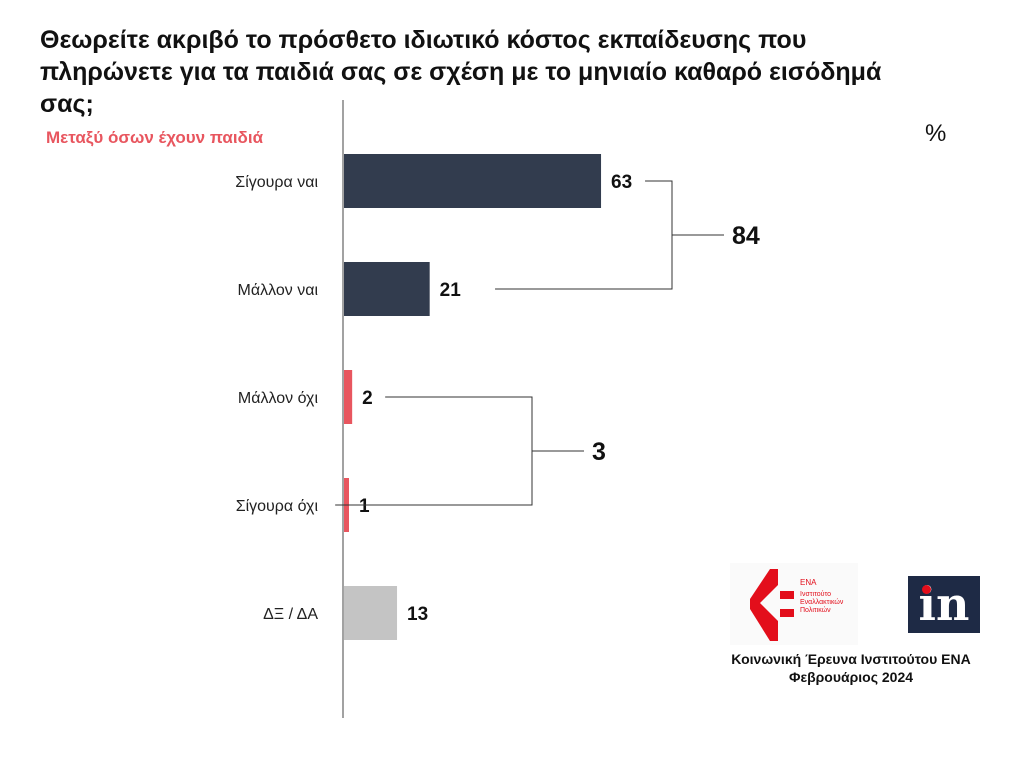 This screenshot has height=760, width=1024. Describe the element at coordinates (599, 452) in the screenshot. I see `group-total-label: 3` at that location.